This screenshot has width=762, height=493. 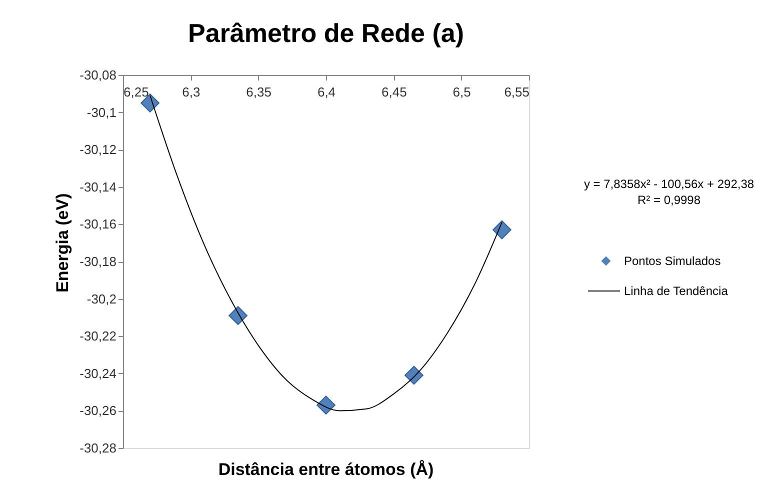 What do you see at coordinates (326, 33) in the screenshot?
I see `chart-title: Parâmetro de Rede (a)` at bounding box center [326, 33].